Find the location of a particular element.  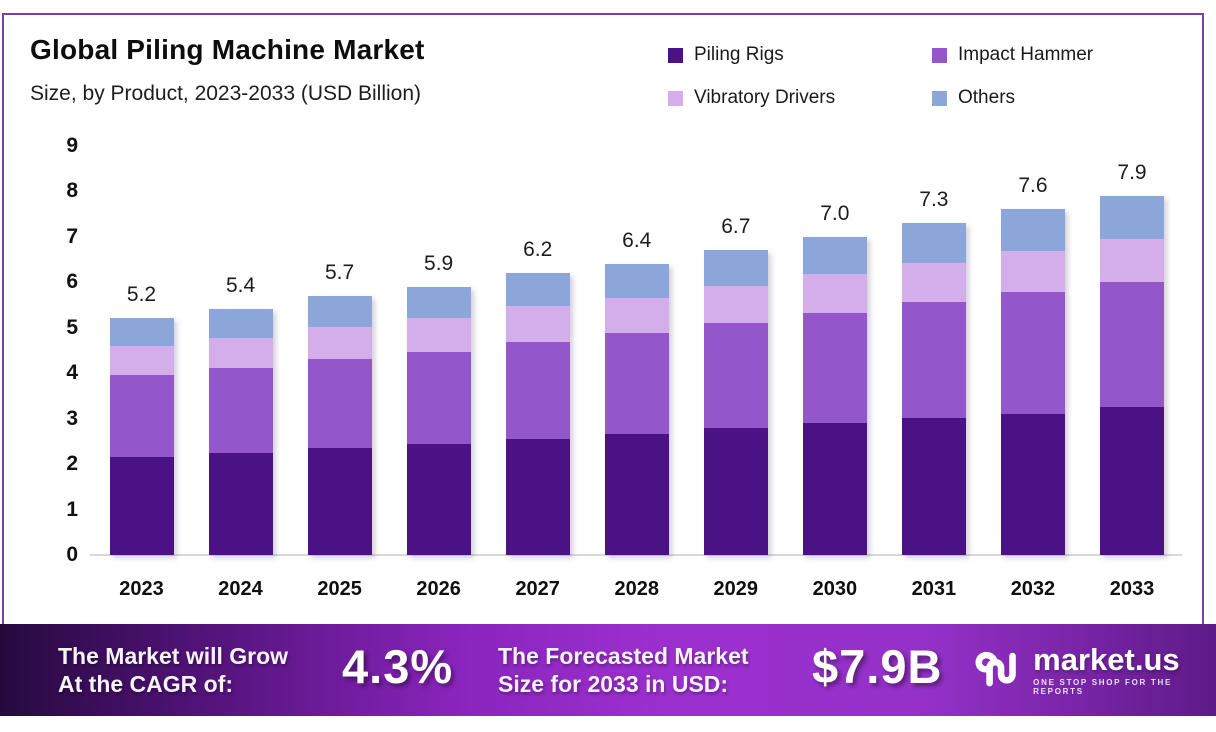

bar-segment-vibratory-drivers-2028 is located at coordinates (636, 315).